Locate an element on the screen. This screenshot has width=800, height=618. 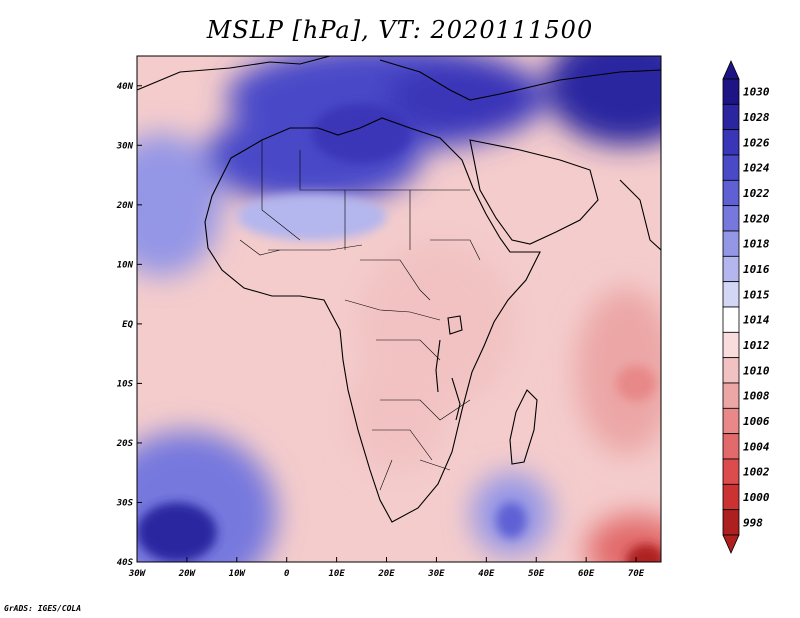
x-tick-label: 30W is located at coordinates (137, 574).